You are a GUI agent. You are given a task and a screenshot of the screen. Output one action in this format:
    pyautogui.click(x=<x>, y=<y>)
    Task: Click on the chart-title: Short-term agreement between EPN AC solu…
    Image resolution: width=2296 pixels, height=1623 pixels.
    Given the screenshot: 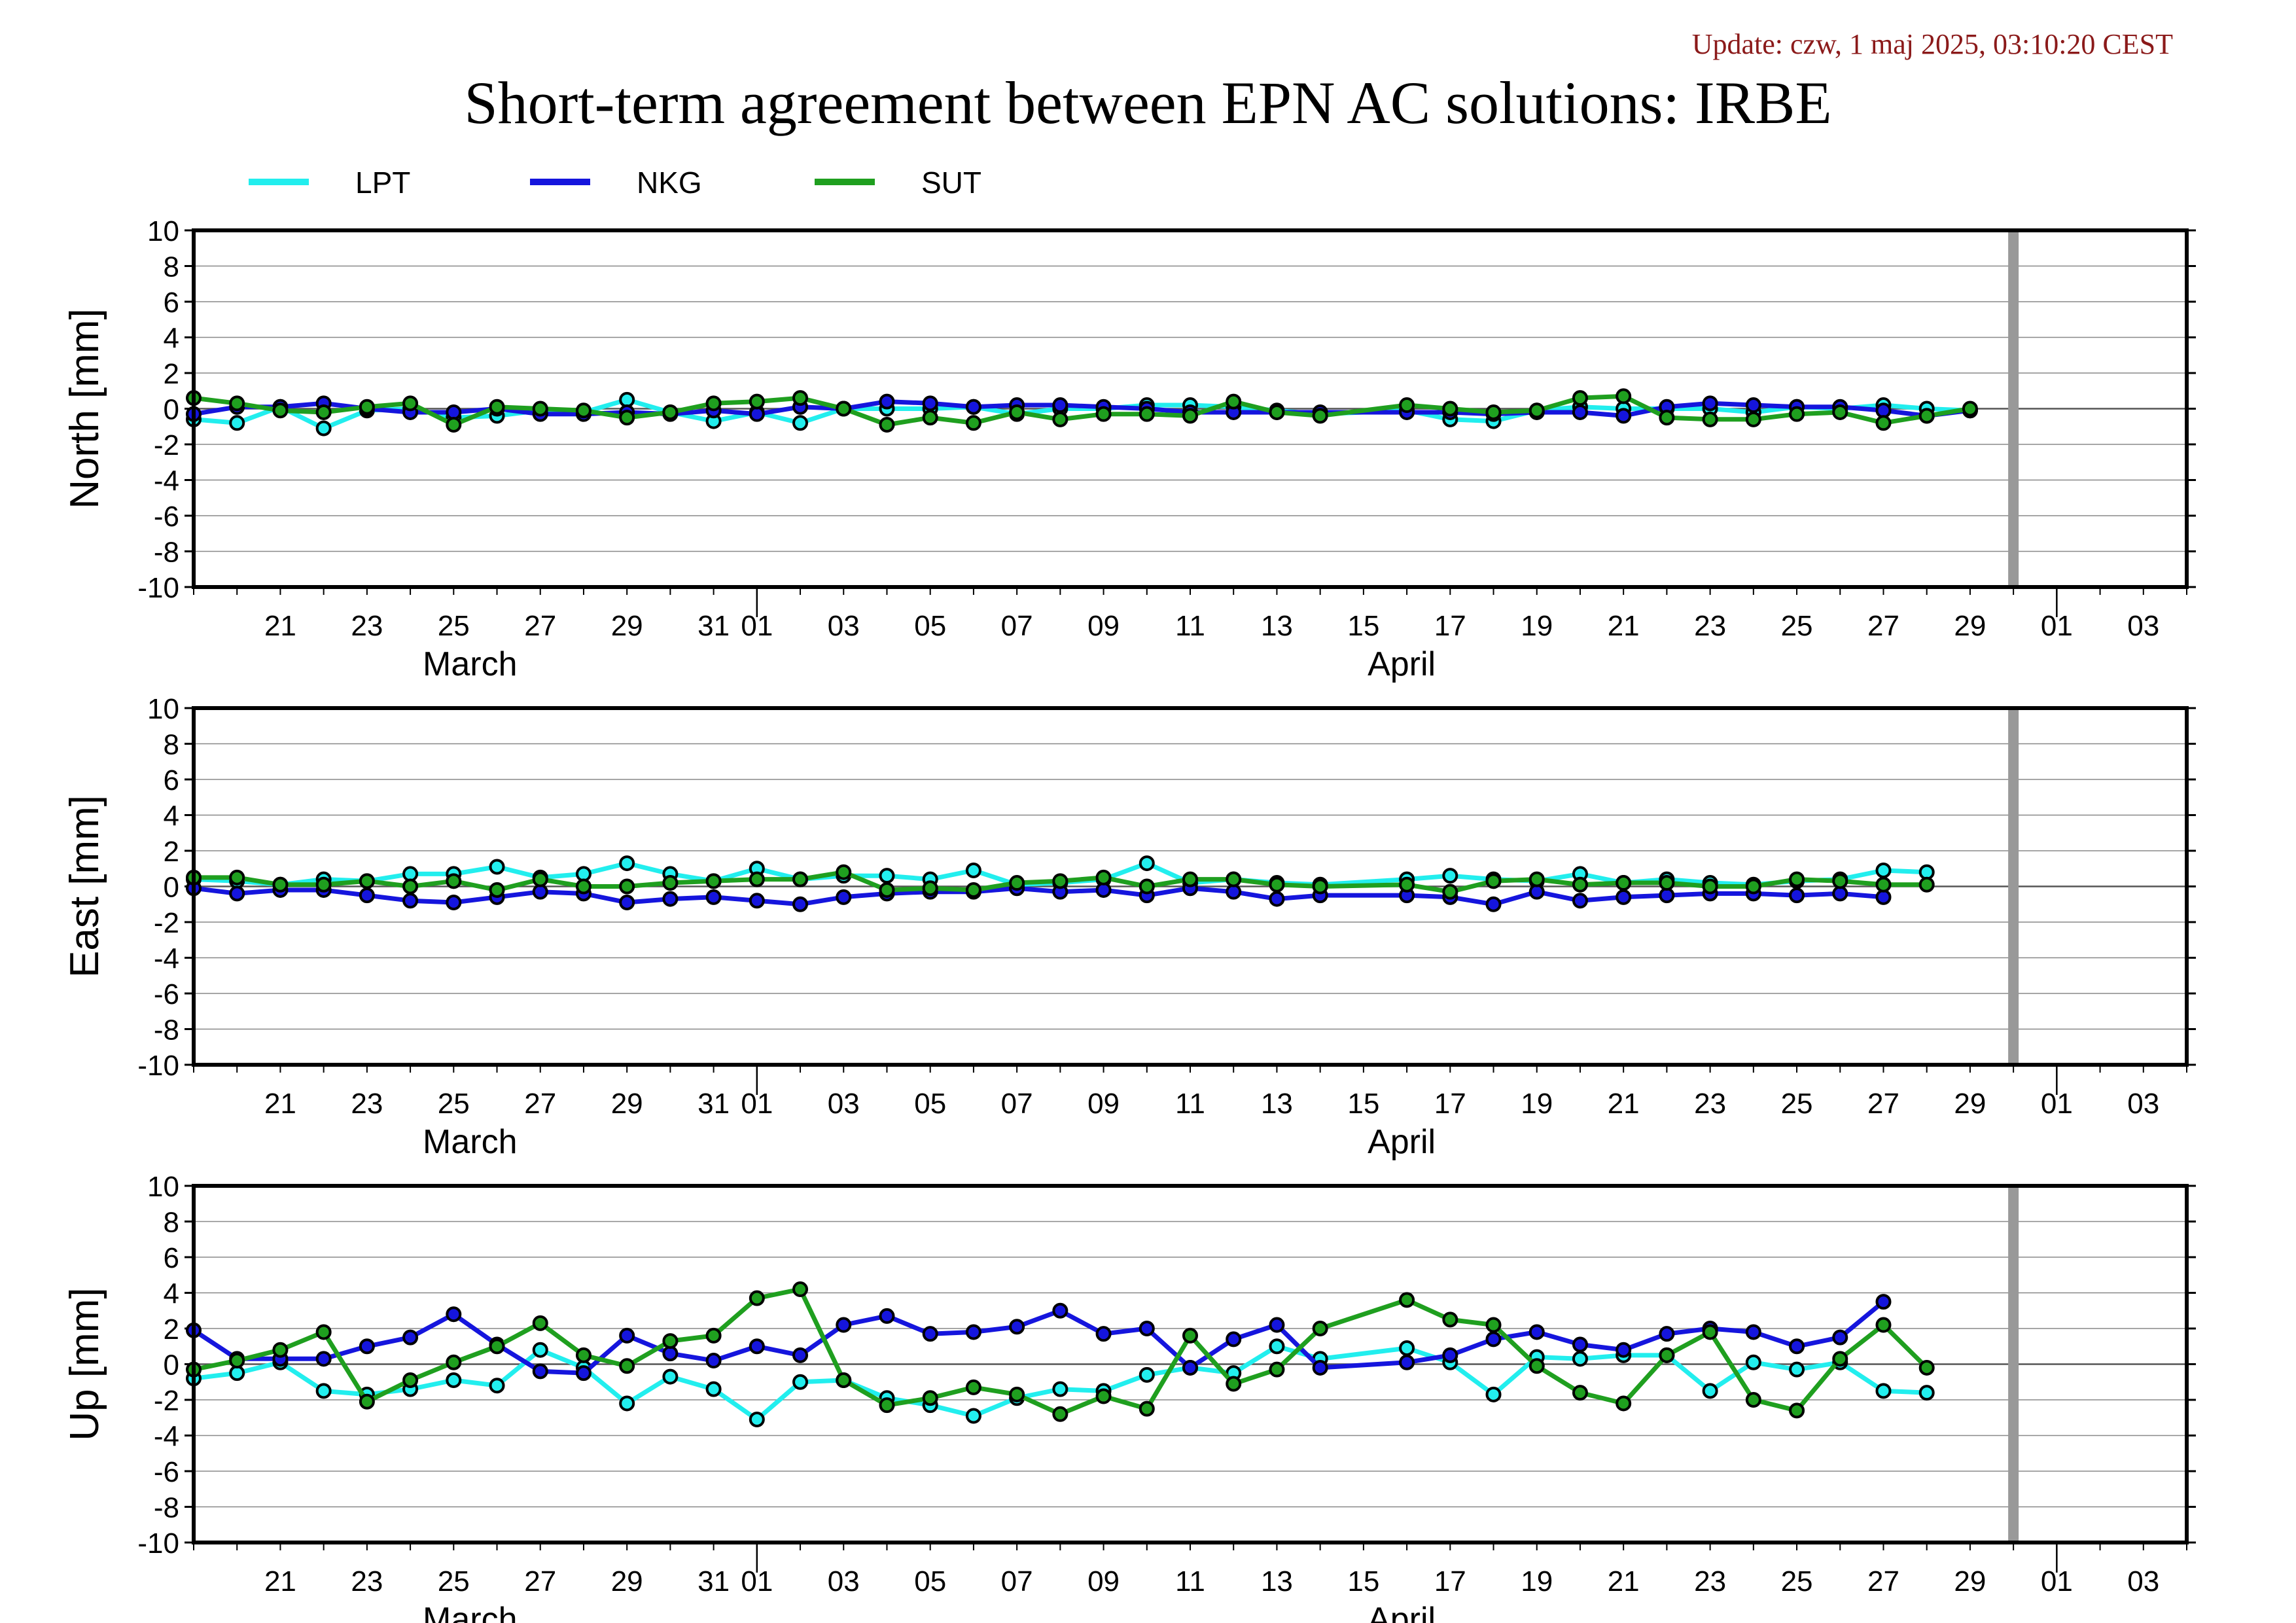 What is the action you would take?
    pyautogui.click(x=1148, y=102)
    